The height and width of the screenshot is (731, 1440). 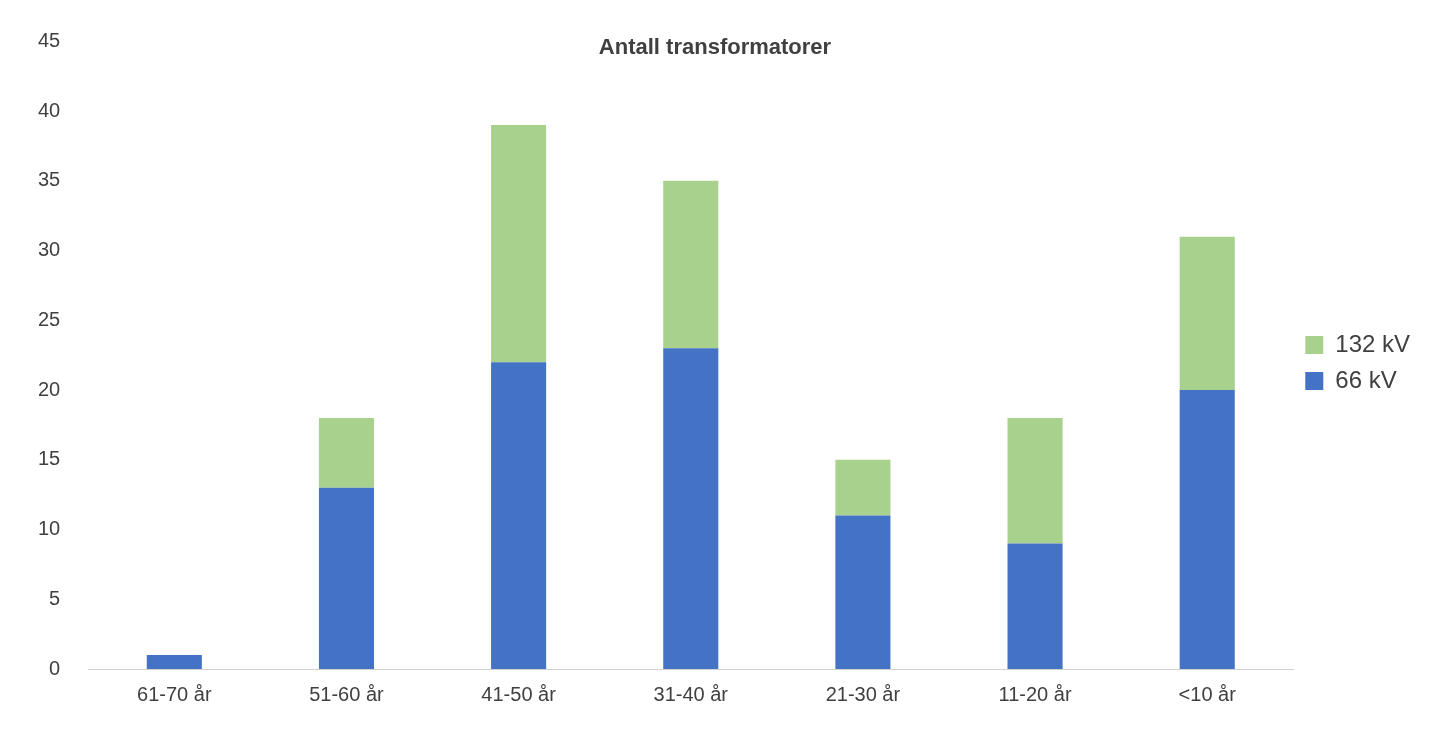 What do you see at coordinates (174, 693) in the screenshot?
I see `x-tick-label: 61-70 år` at bounding box center [174, 693].